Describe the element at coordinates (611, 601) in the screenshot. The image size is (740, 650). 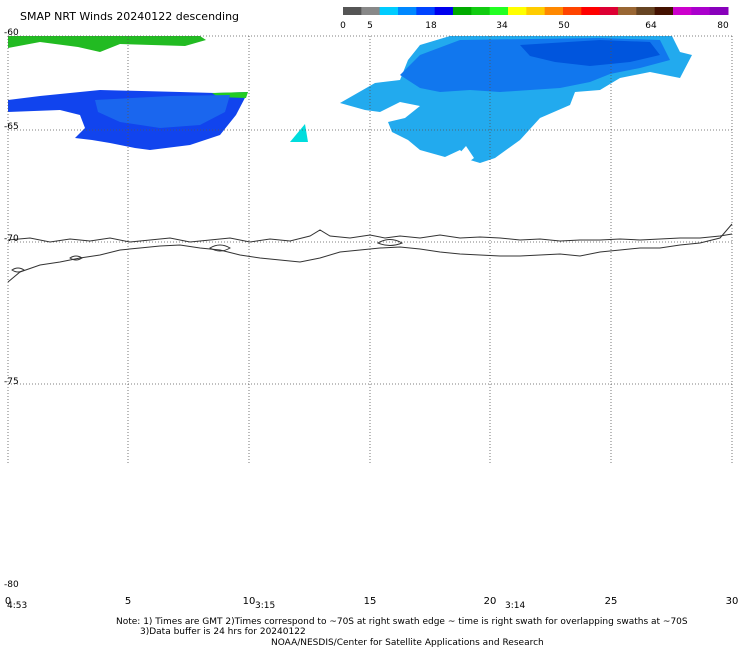
I see `lon-label-25: 25` at that location.